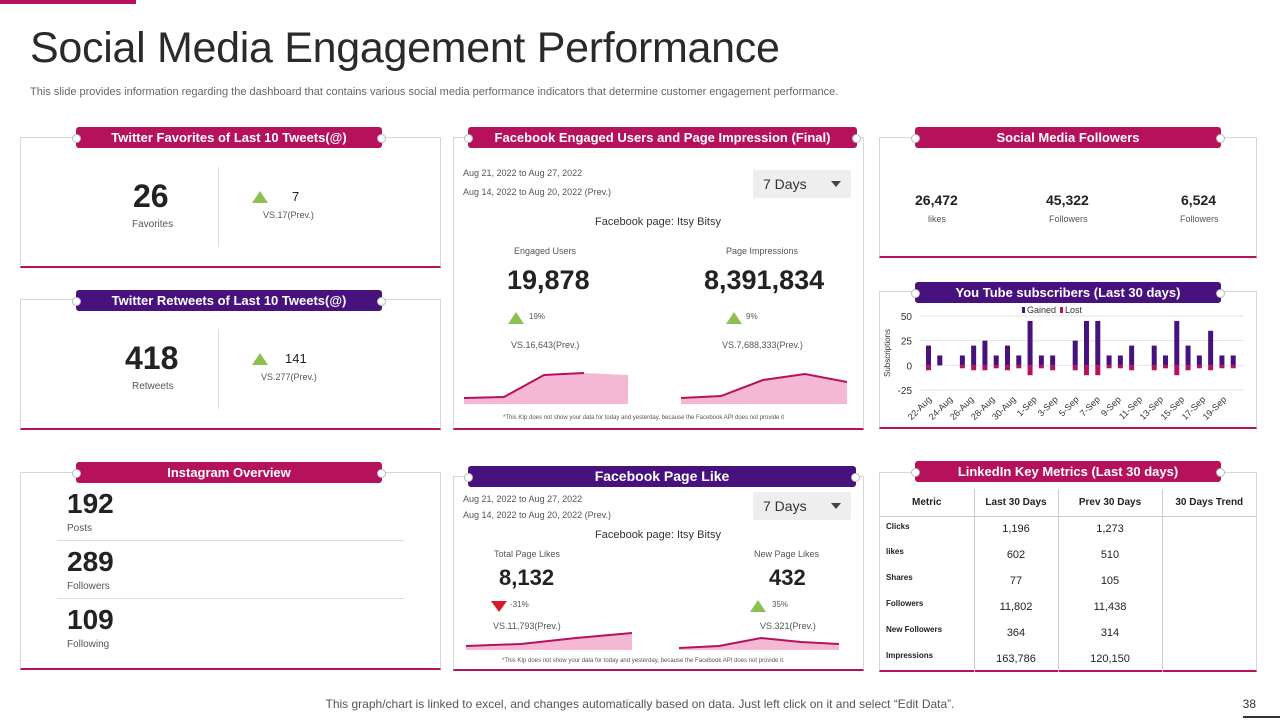  What do you see at coordinates (1016, 607) in the screenshot?
I see `last-30-value: 11,802` at bounding box center [1016, 607].